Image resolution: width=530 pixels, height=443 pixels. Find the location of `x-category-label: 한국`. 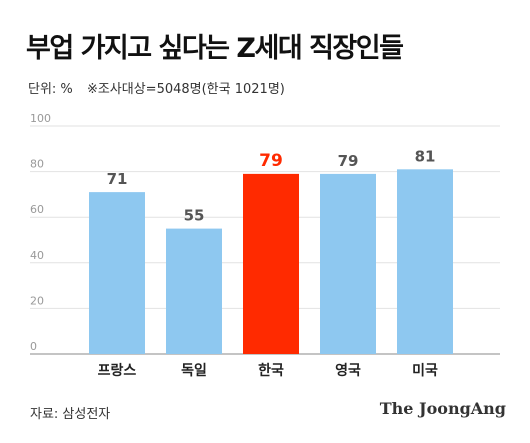

x-category-label: 한국 is located at coordinates (271, 371).